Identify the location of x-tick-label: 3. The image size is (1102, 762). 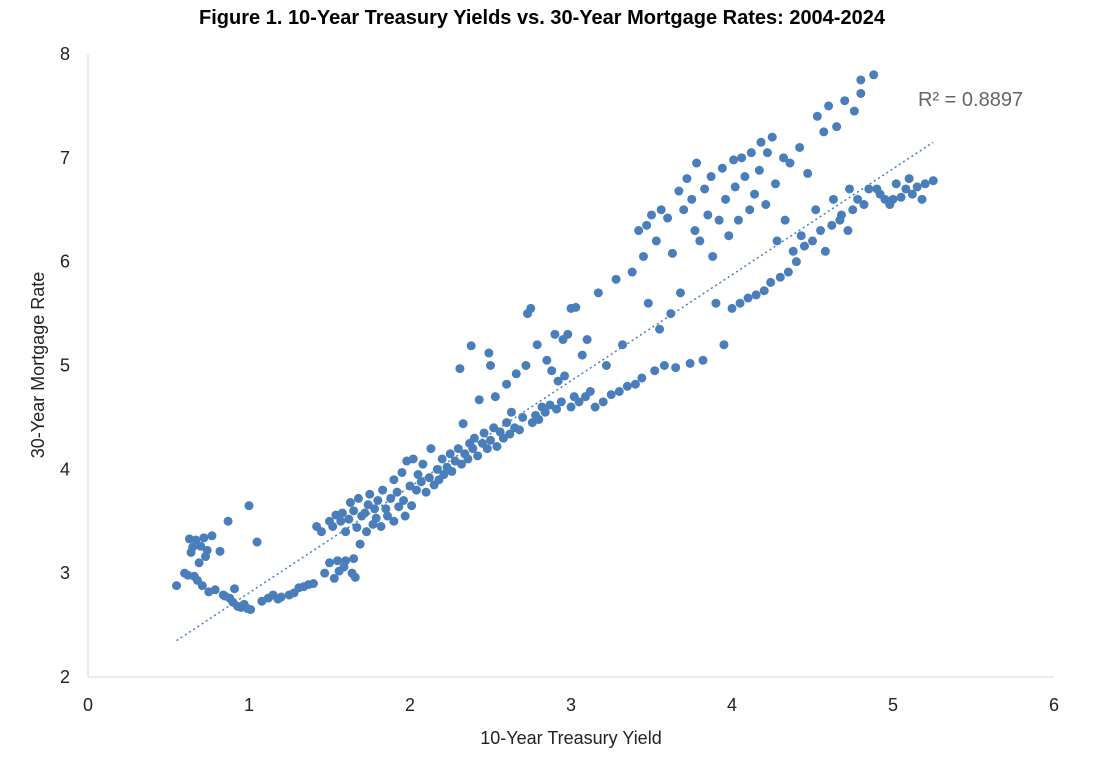
(571, 705).